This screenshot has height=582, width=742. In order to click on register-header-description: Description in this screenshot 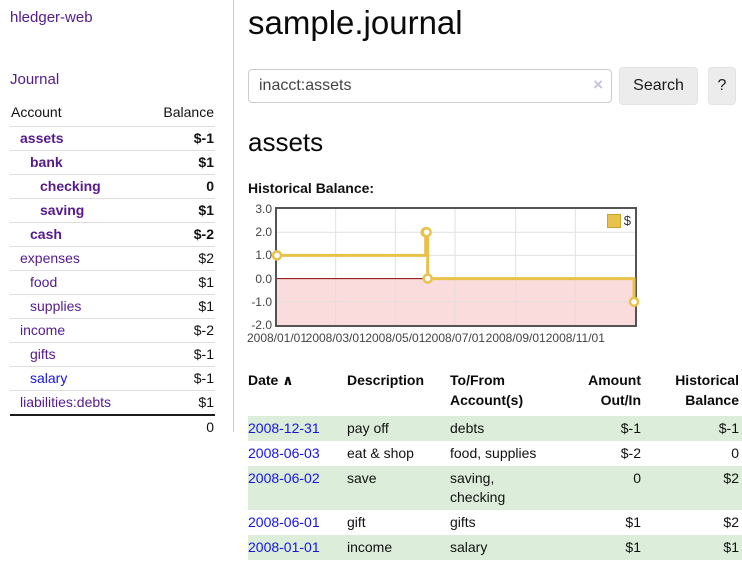, I will do `click(386, 380)`.